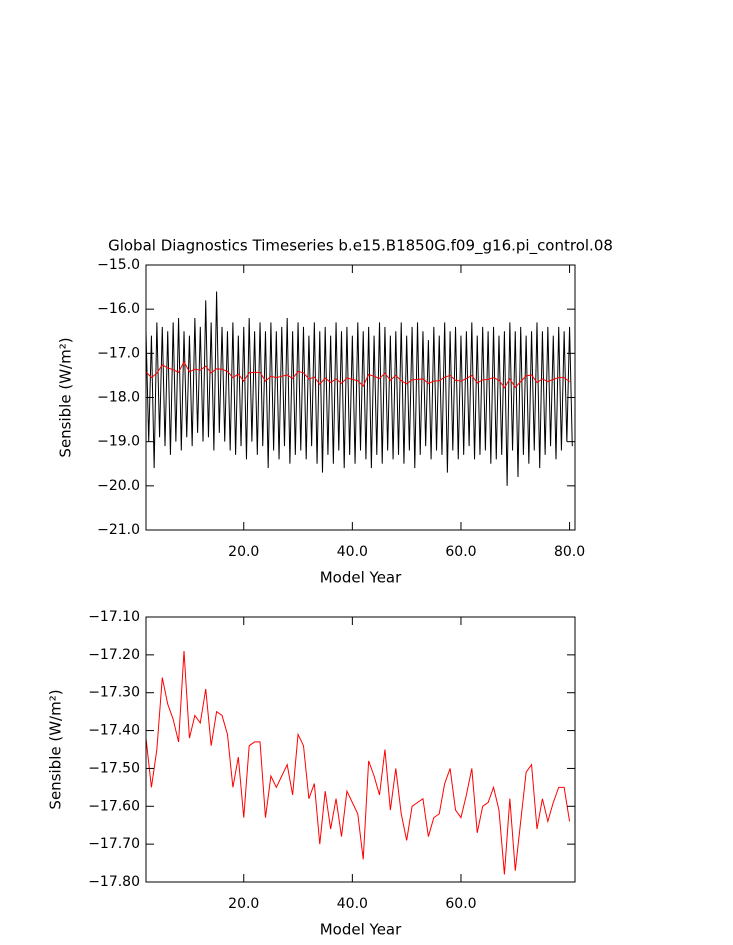 The width and height of the screenshot is (733, 945). I want to click on y-tick-label: −17.70, so click(114, 844).